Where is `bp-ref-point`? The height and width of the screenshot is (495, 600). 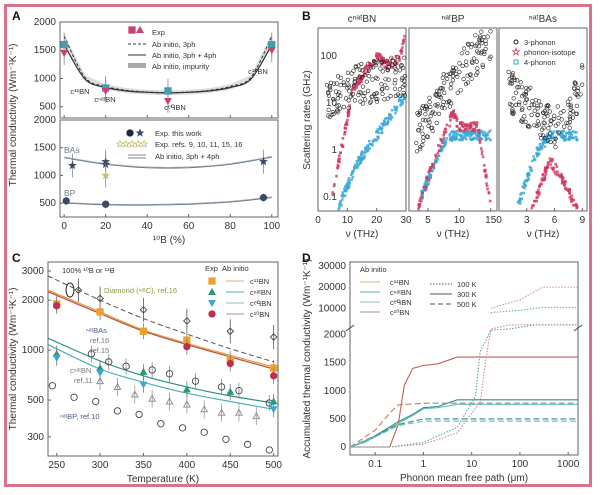
bp-ref-point is located at coordinates (161, 424).